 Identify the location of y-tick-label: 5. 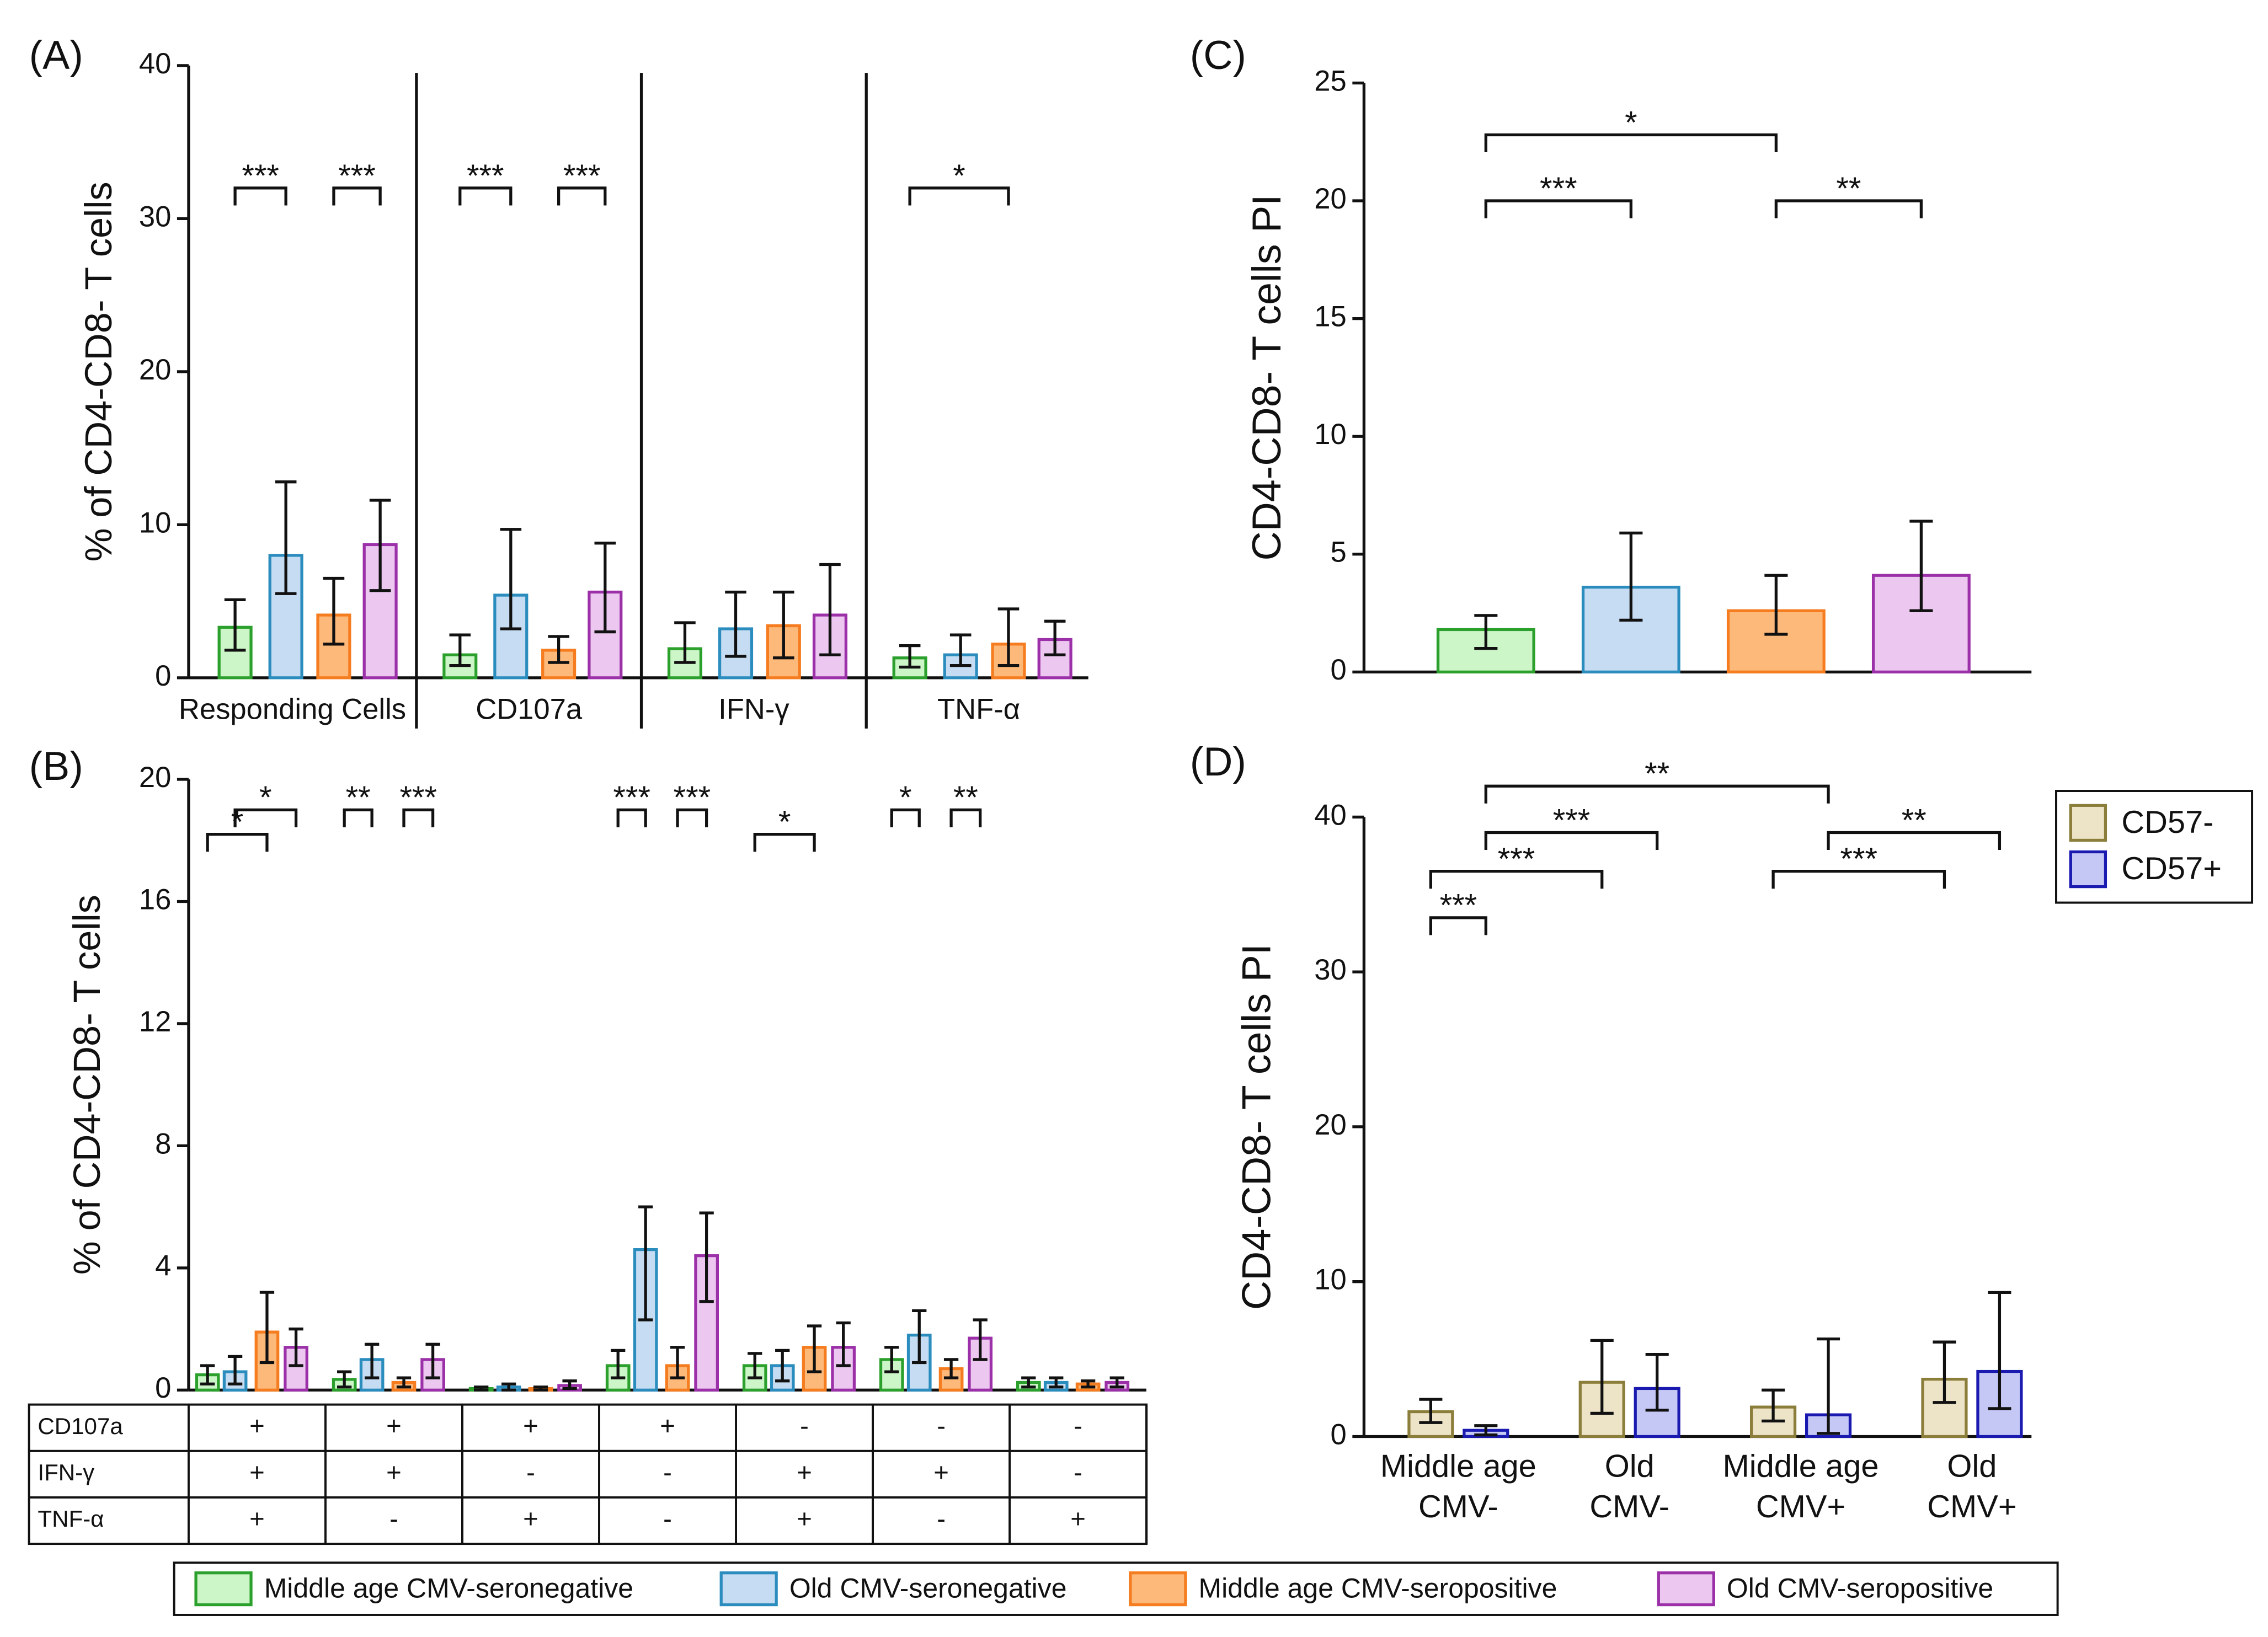
(1339, 552).